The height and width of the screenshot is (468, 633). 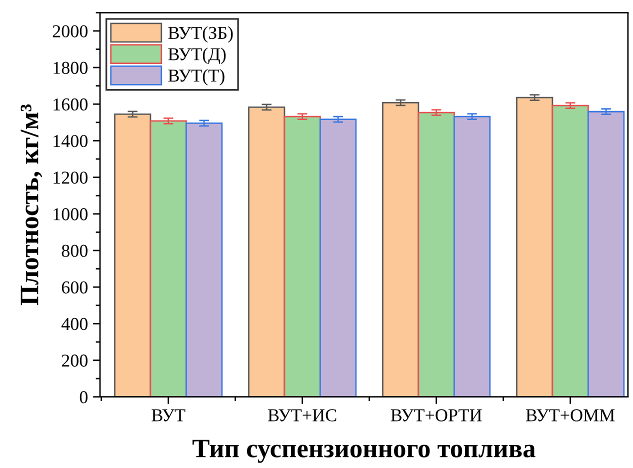 I want to click on y-axis-title: Плотность, кг/м³, so click(x=31, y=205).